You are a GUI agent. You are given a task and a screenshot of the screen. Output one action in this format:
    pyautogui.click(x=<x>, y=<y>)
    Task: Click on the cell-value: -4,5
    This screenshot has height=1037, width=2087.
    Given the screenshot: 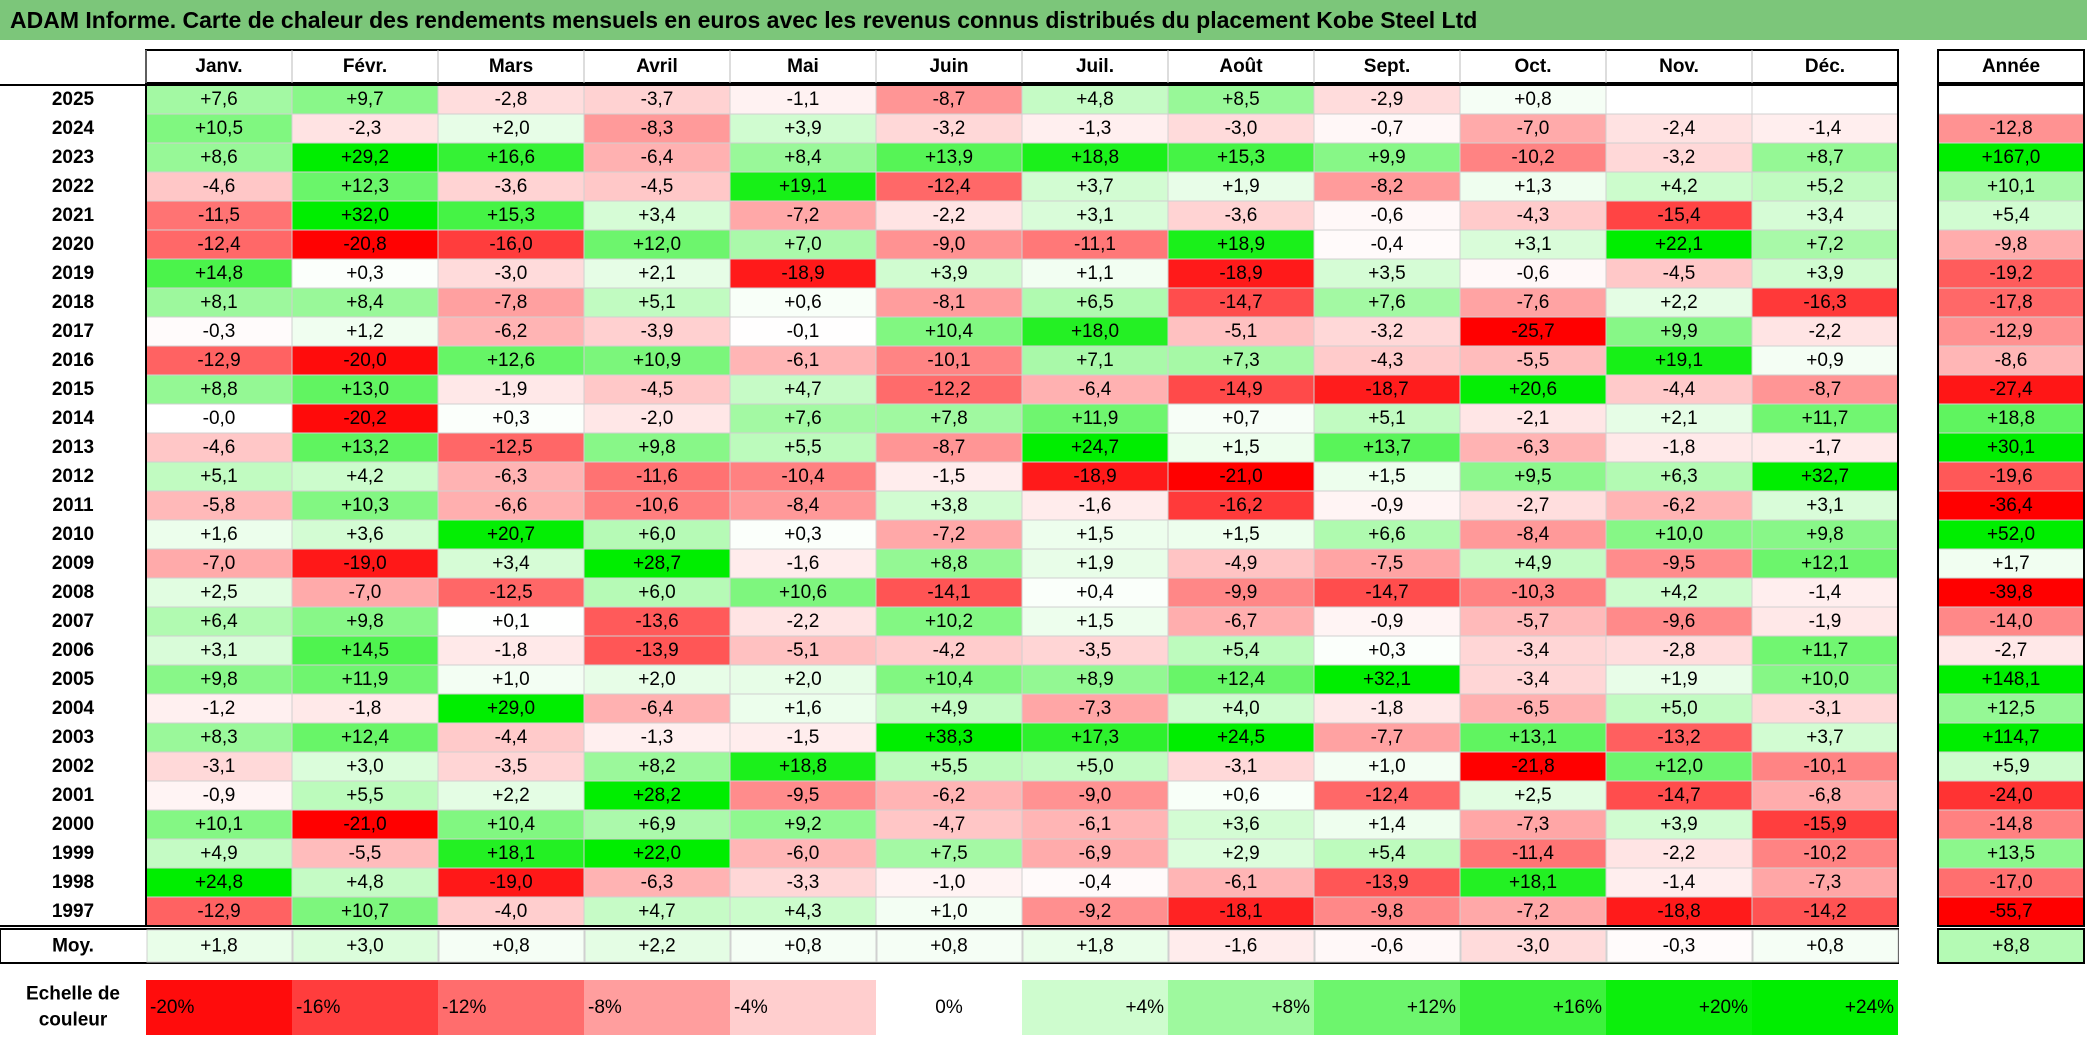 What is the action you would take?
    pyautogui.click(x=657, y=389)
    